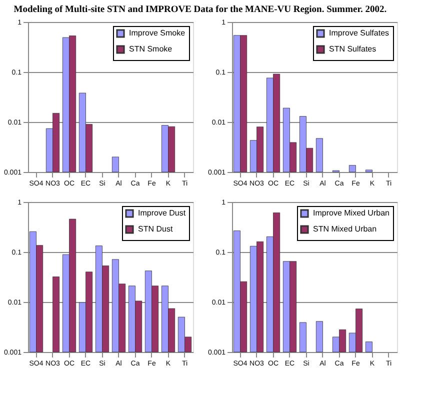 The width and height of the screenshot is (424, 403). I want to click on chart-title: Modeling of Multi-site STN and IMPROVE Data for the MANE-VU Region. Summer. 2002., so click(200, 10).